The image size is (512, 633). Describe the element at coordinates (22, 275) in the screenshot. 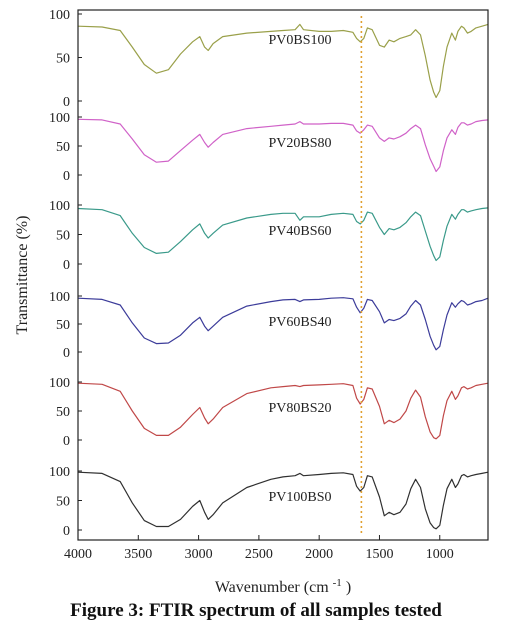

I see `y-axis-title: Transmittance (%)` at that location.